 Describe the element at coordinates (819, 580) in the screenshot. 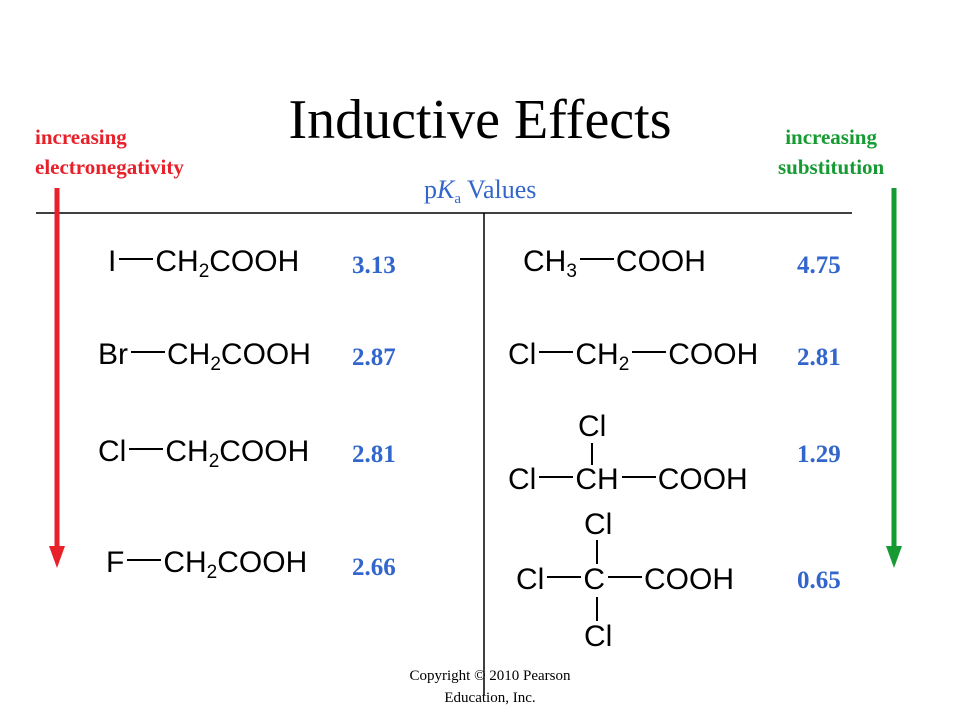

I see `pka-value: 0.65` at that location.